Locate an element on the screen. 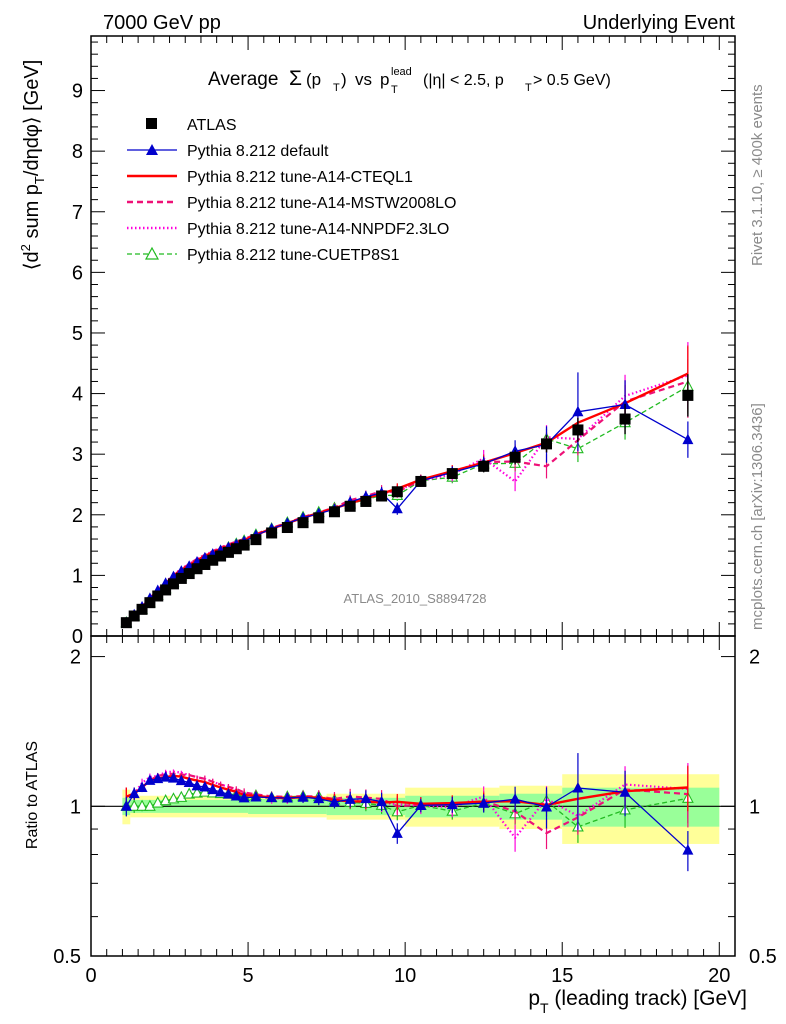 This screenshot has width=786, height=1024. title-lead-sub: T is located at coordinates (394, 90).